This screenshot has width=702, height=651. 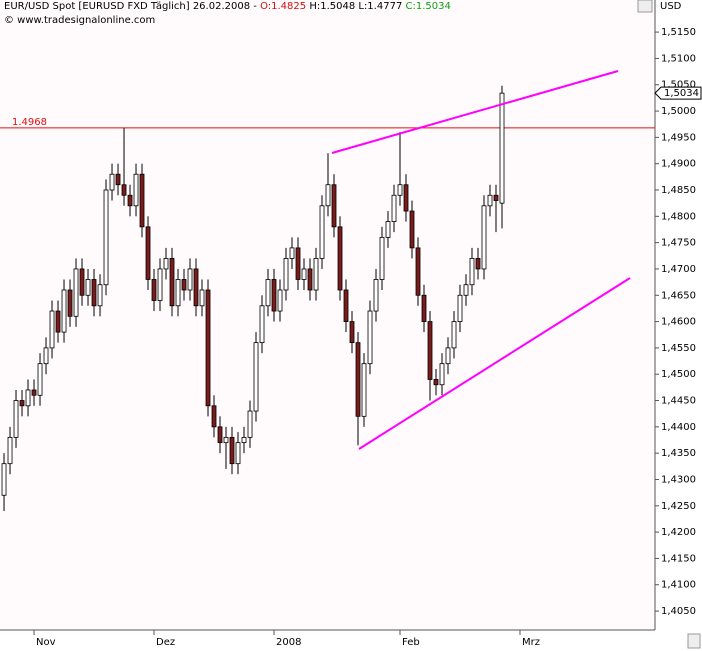 I want to click on y-tick-label: 1,4450, so click(x=678, y=401).